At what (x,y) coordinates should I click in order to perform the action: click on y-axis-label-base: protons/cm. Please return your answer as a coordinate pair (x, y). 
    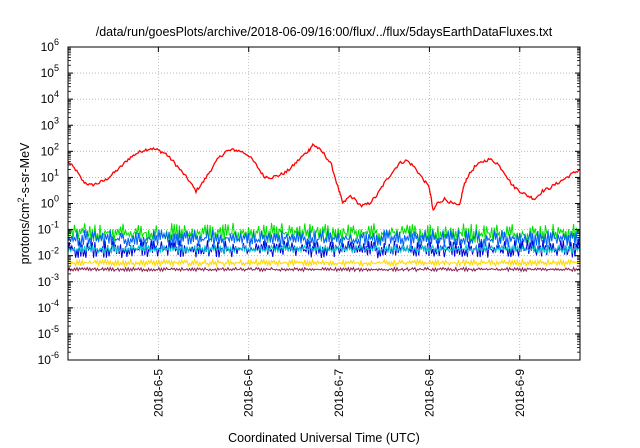
    Looking at the image, I should click on (25, 234).